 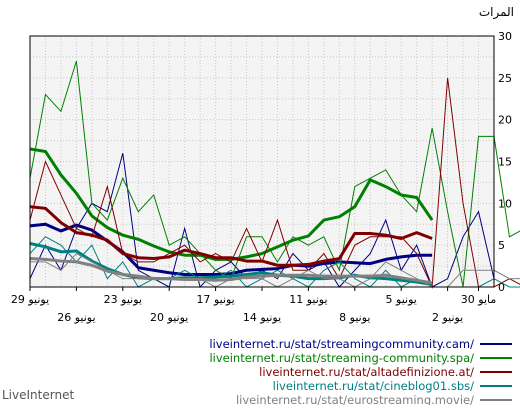 What do you see at coordinates (479, 299) in the screenshot?
I see `x-tick-label: 30 مايو` at bounding box center [479, 299].